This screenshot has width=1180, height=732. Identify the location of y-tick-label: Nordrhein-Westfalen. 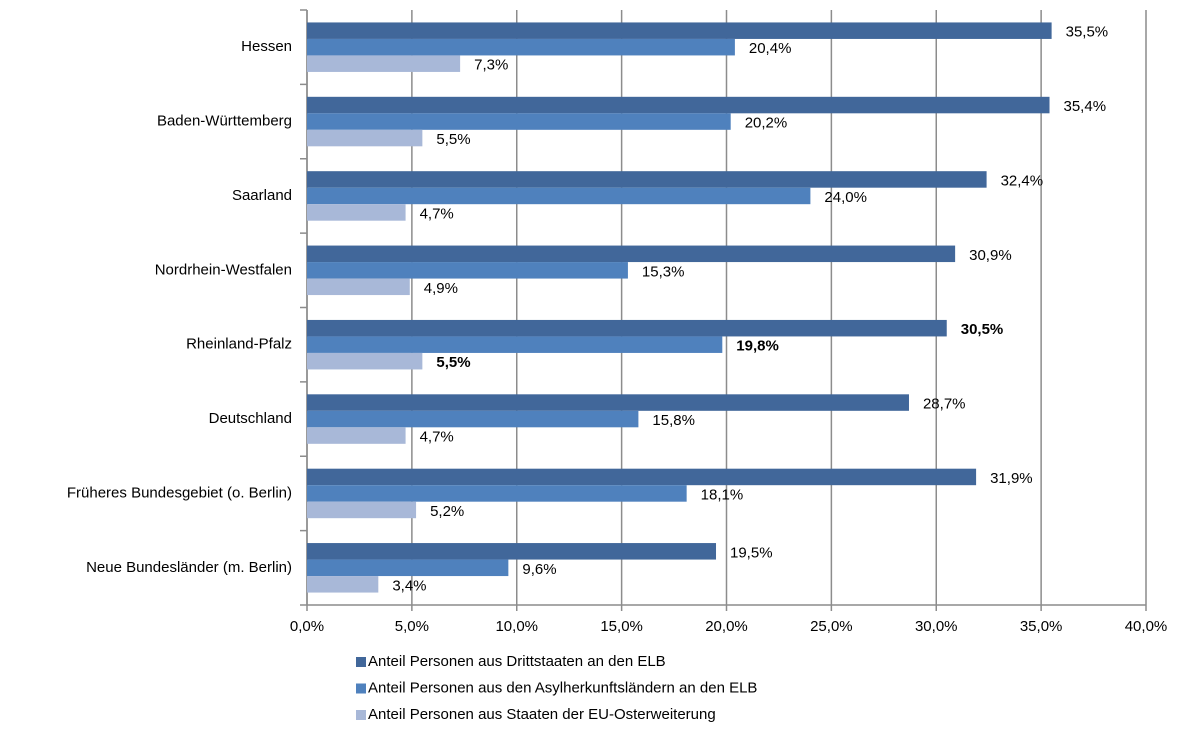
(223, 269).